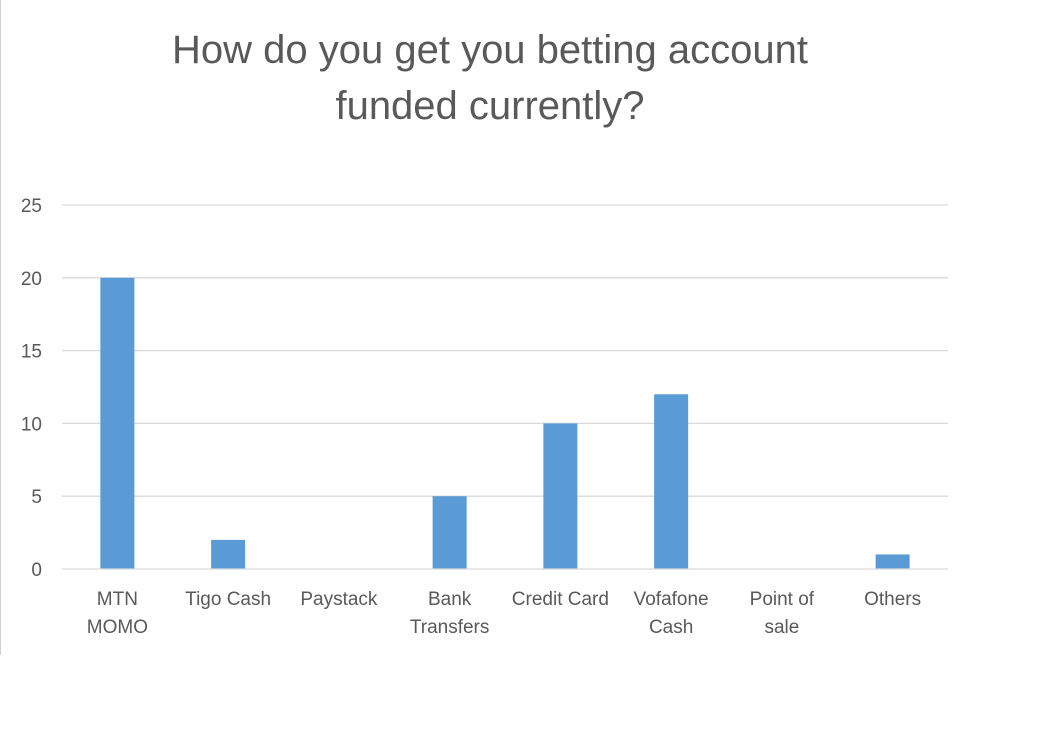 This screenshot has height=750, width=1037. Describe the element at coordinates (36, 497) in the screenshot. I see `y-tick-label: 5` at that location.